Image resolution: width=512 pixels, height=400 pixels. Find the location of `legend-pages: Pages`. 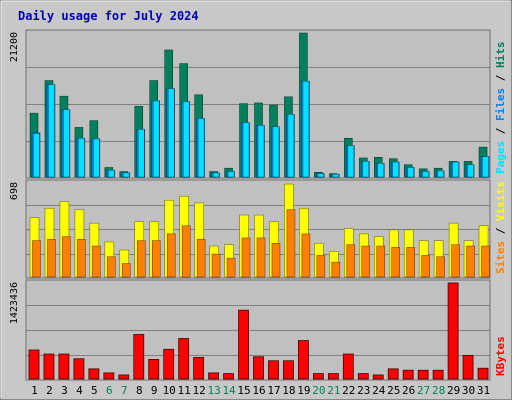

legend-pages: Pages is located at coordinates (500, 157).